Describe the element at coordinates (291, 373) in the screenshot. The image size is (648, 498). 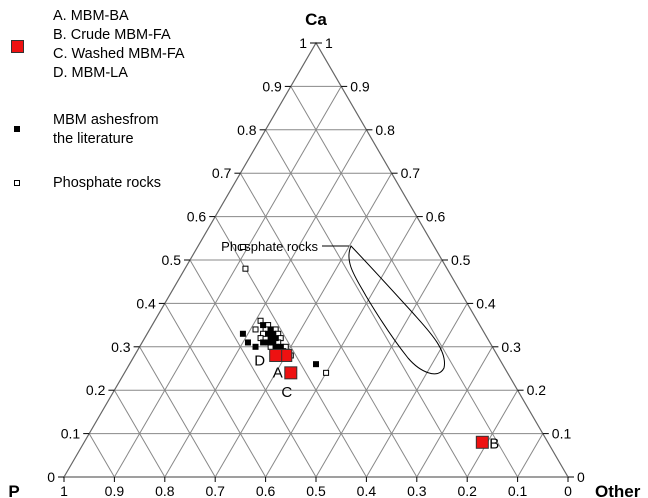
I see `sample-point-c` at that location.